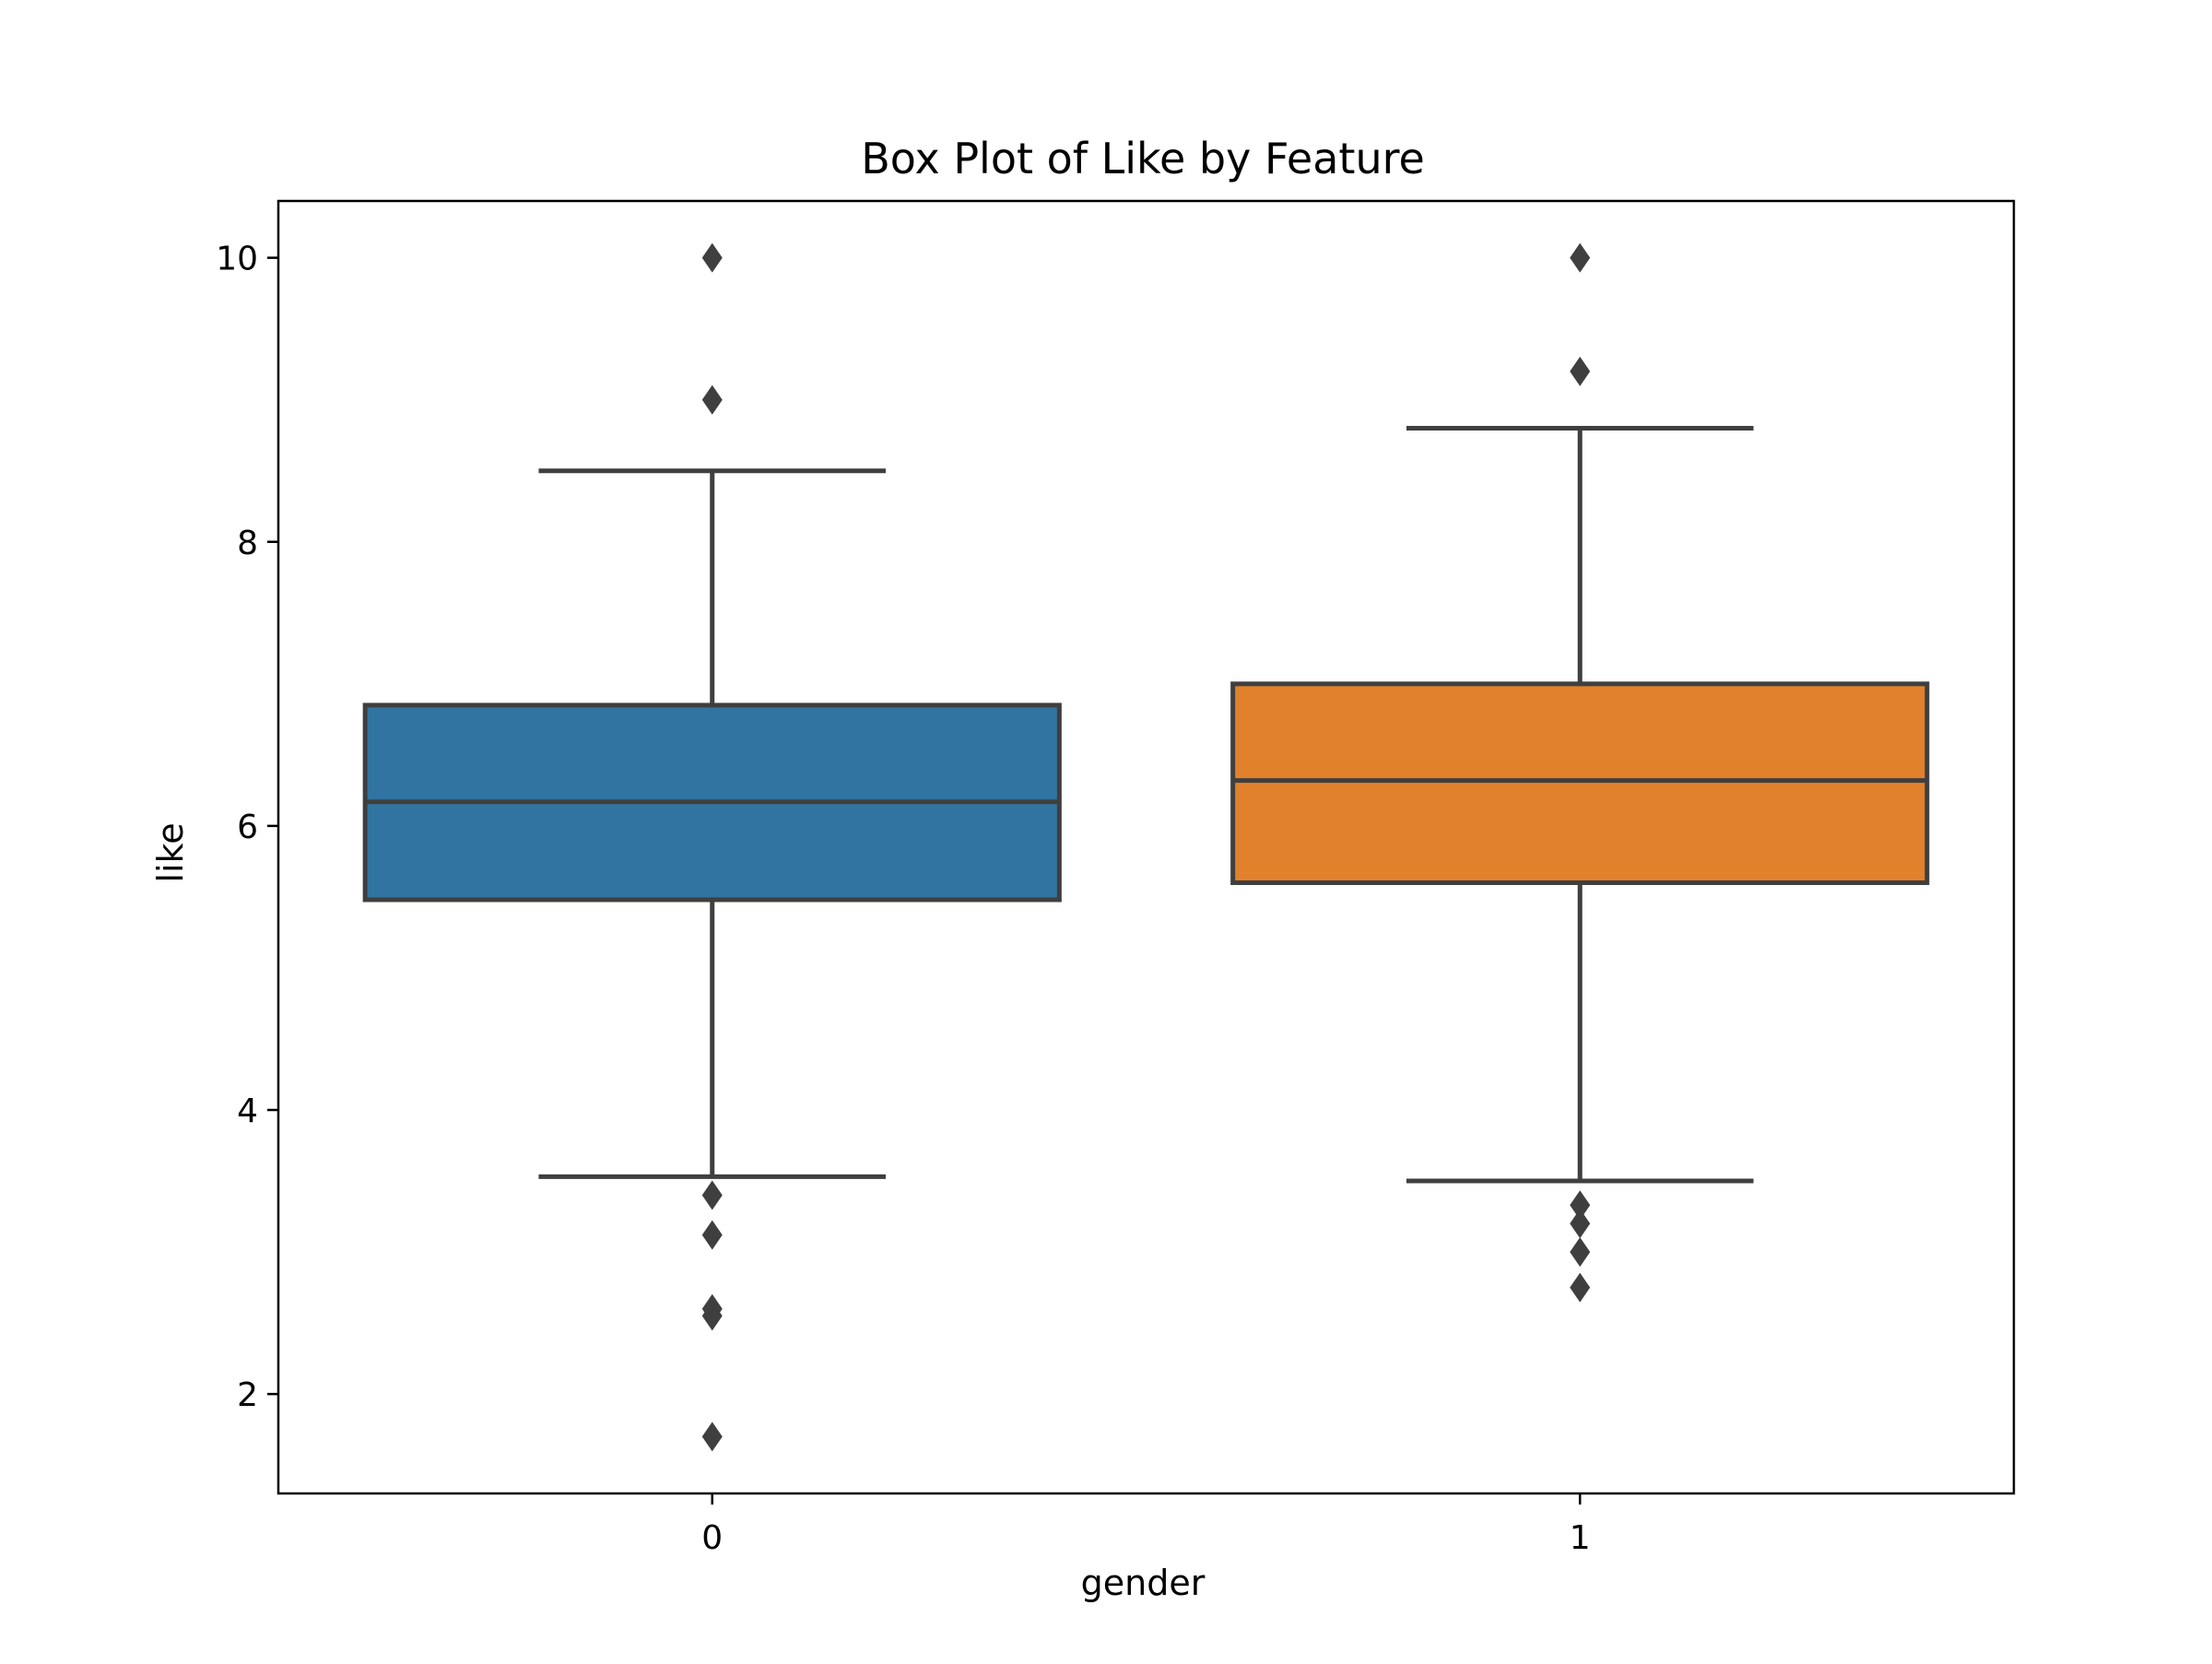 The image size is (2212, 1664). I want to click on y-tick-label: 8, so click(247, 543).